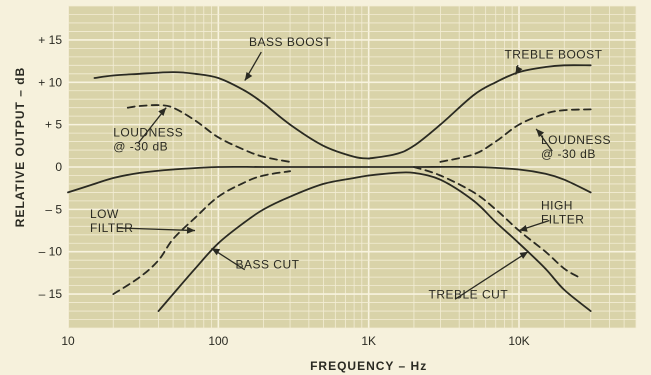  Describe the element at coordinates (53, 125) in the screenshot. I see `y-tick-label: + 5` at that location.